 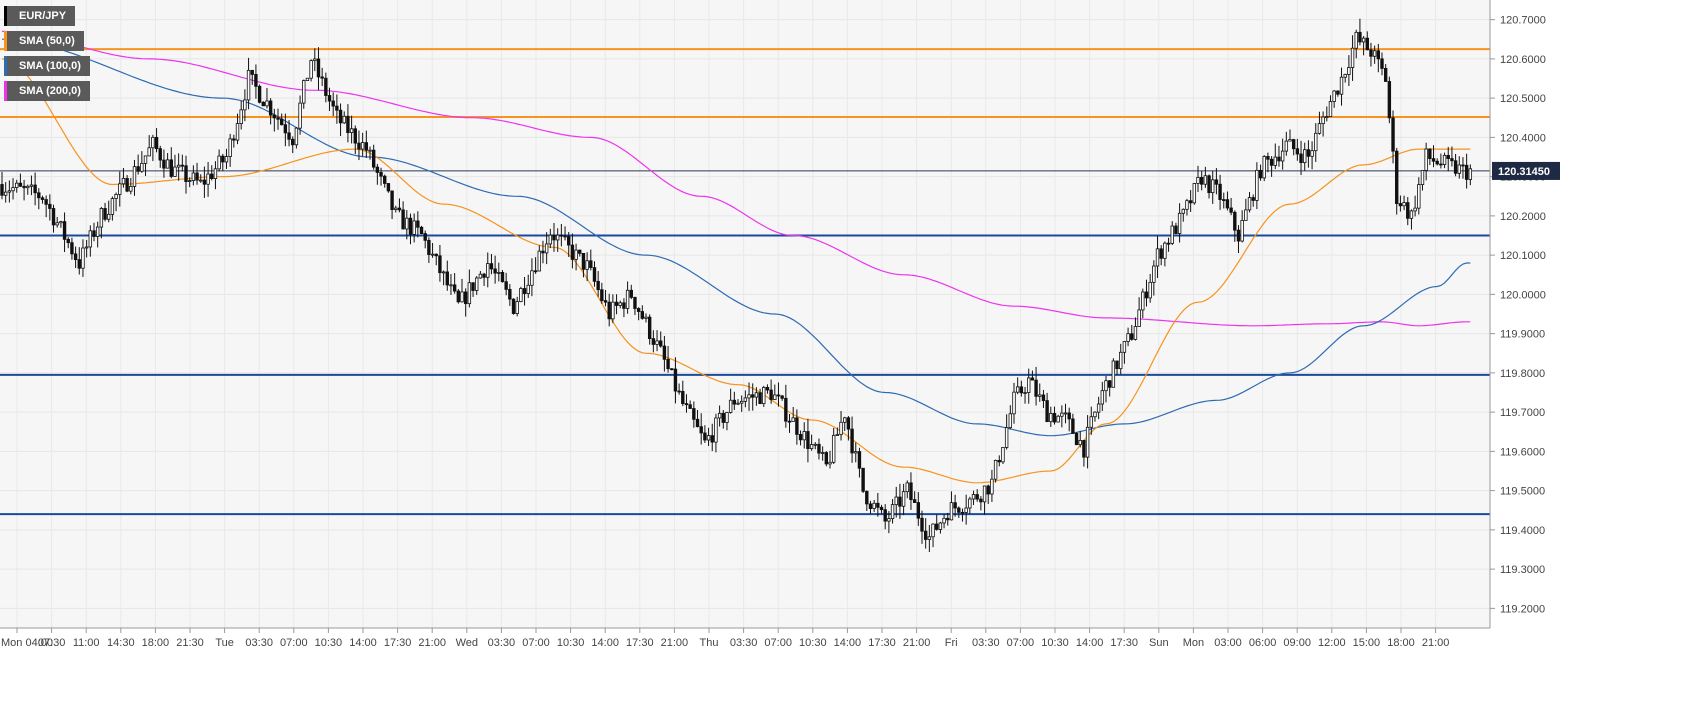 I want to click on x-tick-label: 14:00, so click(x=605, y=643).